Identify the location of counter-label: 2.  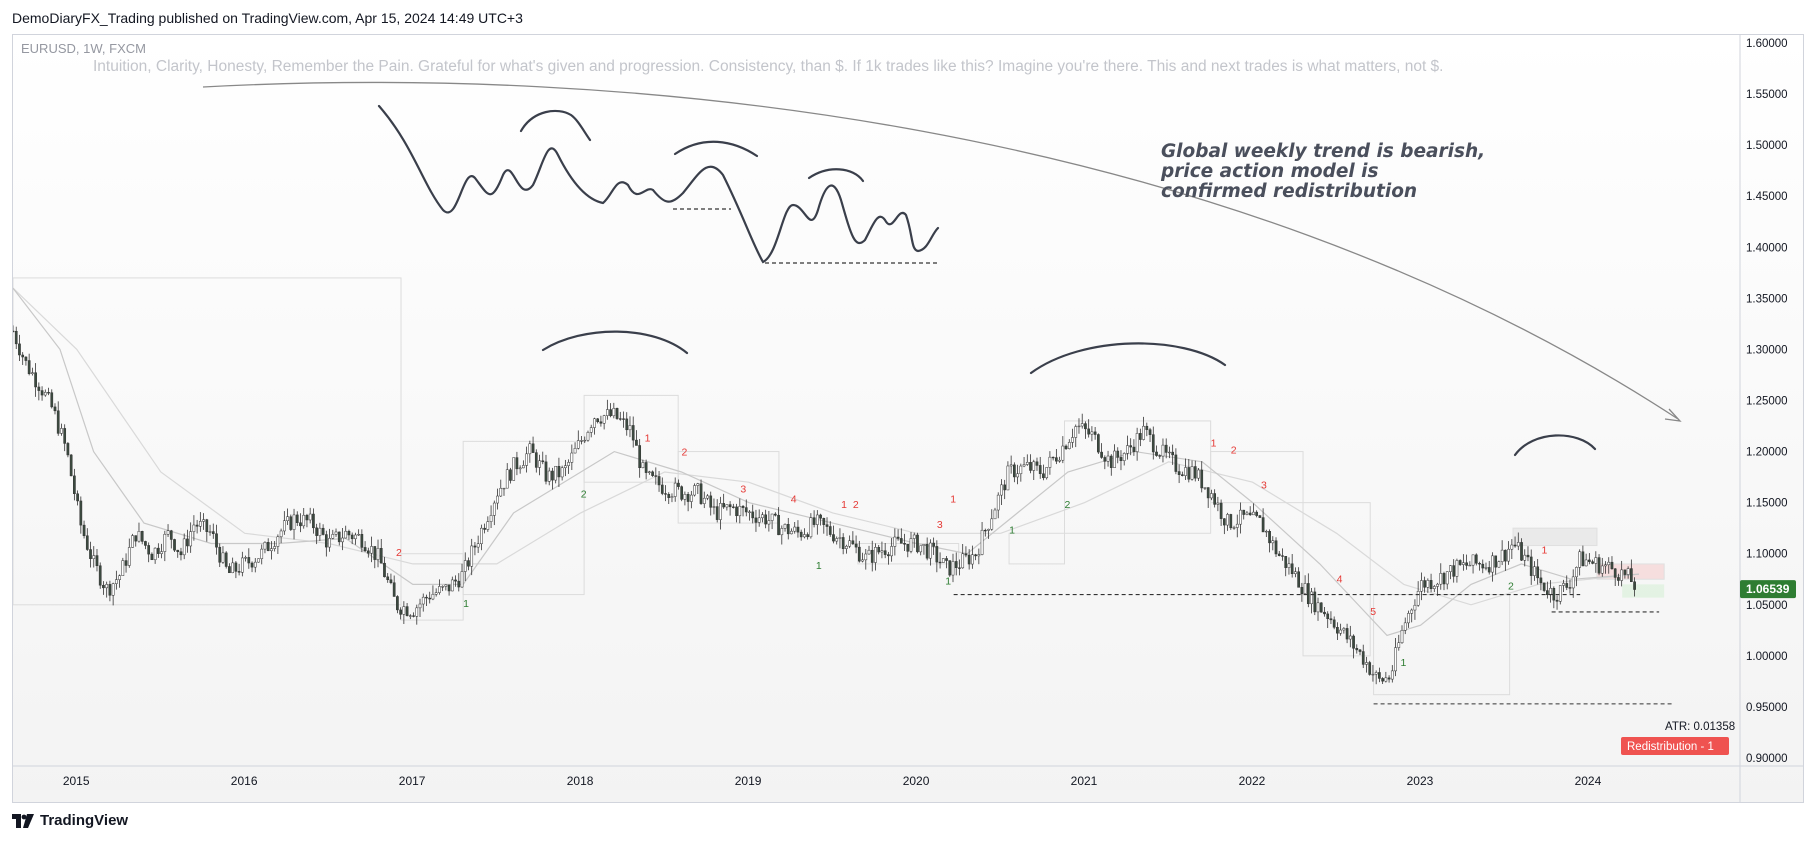
(856, 505).